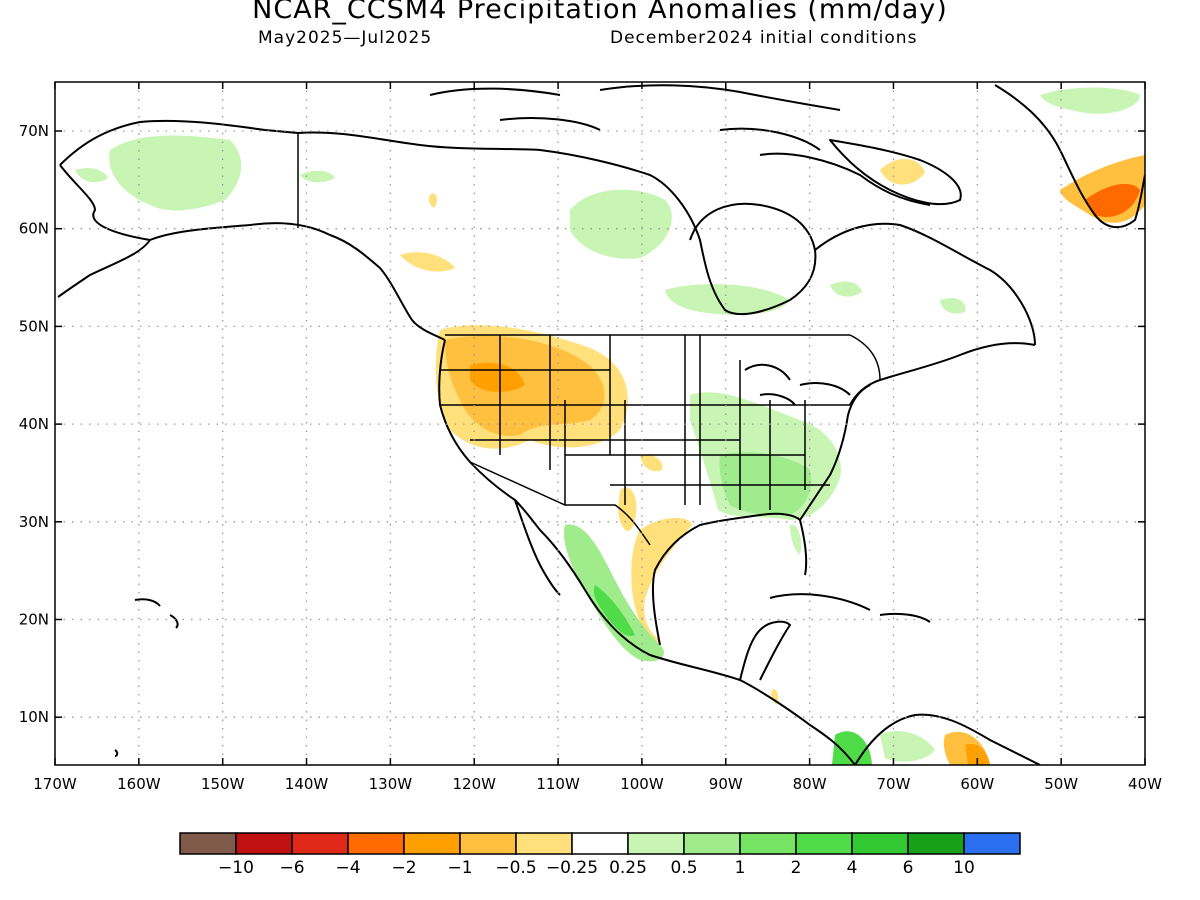 The image size is (1200, 900). I want to click on anomaly-yukon-wet, so click(317, 176).